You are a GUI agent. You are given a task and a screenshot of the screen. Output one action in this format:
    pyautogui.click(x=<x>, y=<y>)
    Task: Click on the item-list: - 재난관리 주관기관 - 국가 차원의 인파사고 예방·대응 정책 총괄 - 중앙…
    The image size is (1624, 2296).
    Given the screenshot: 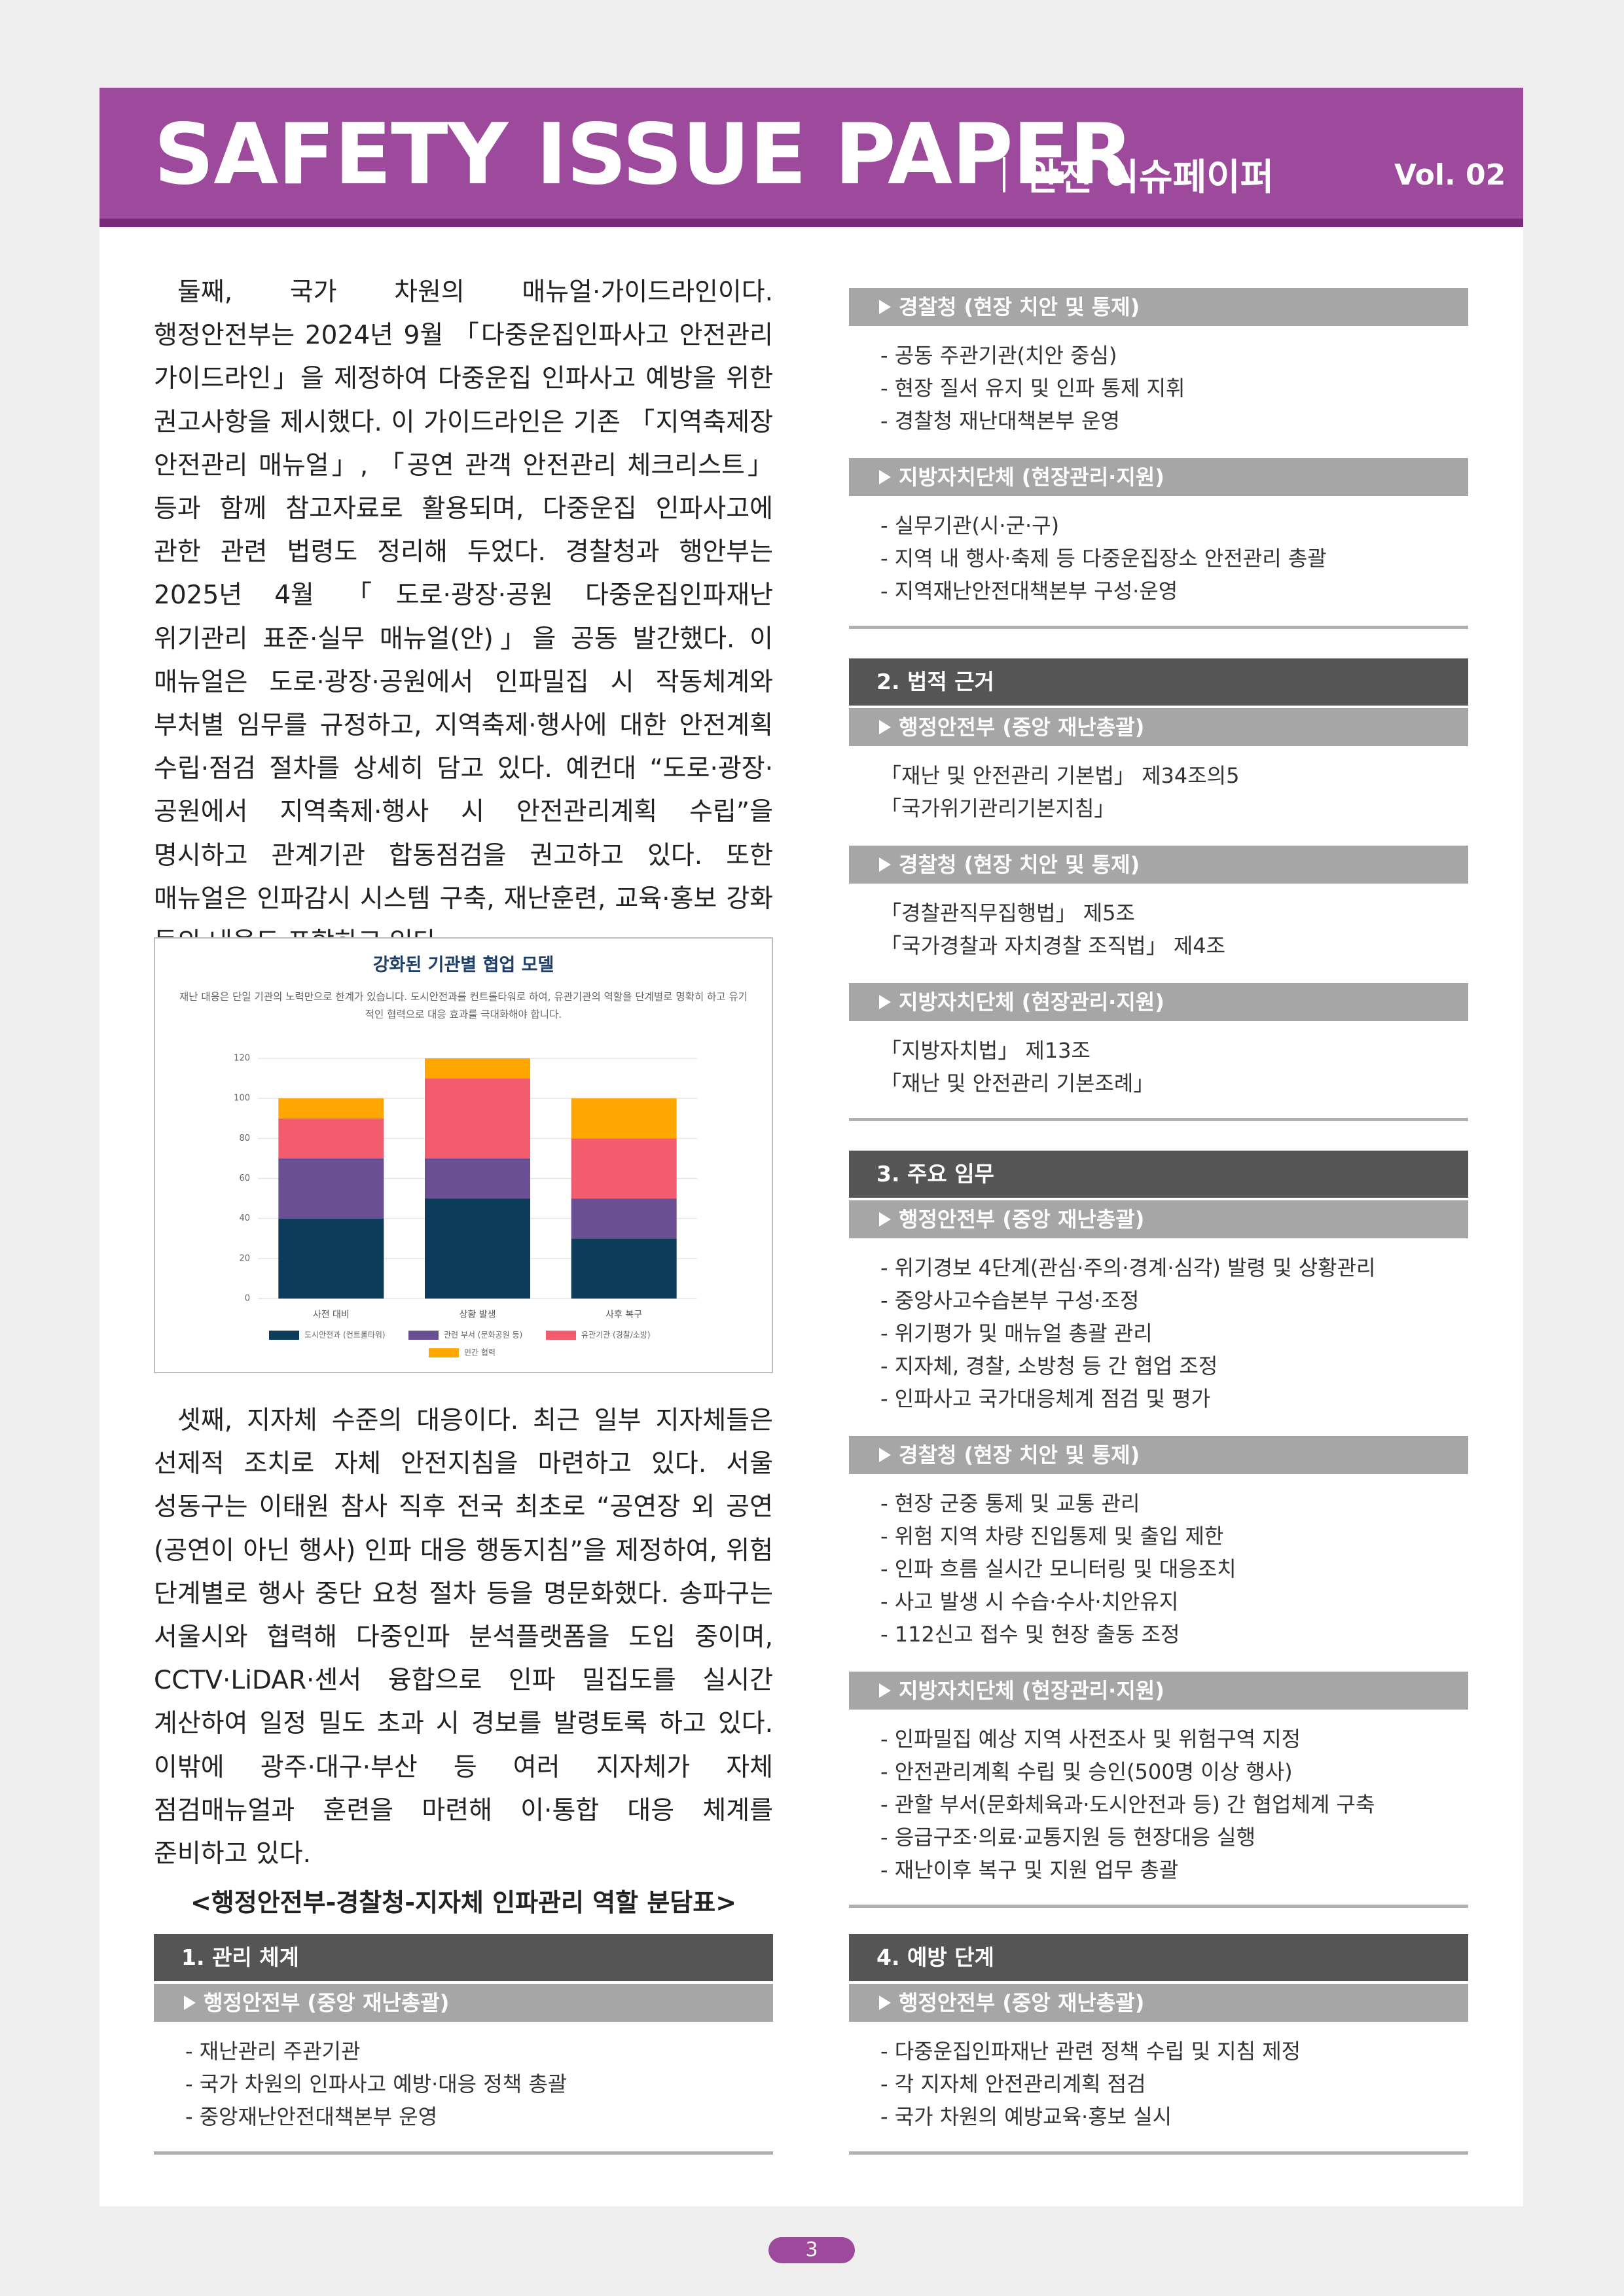 What is the action you would take?
    pyautogui.click(x=463, y=2086)
    